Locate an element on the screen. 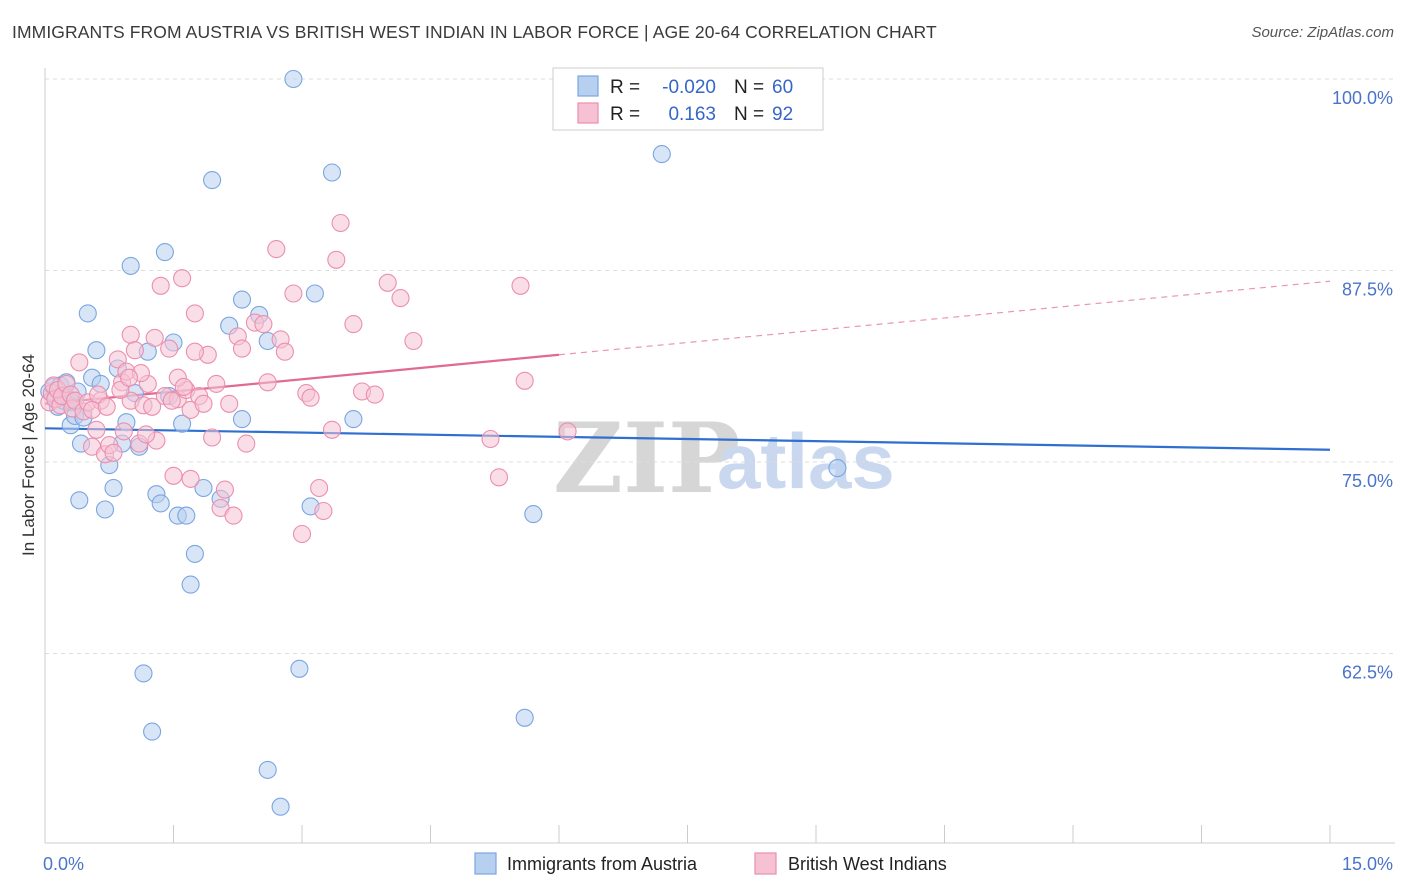  legend-r-value-2: 0.163 is located at coordinates (692, 114).